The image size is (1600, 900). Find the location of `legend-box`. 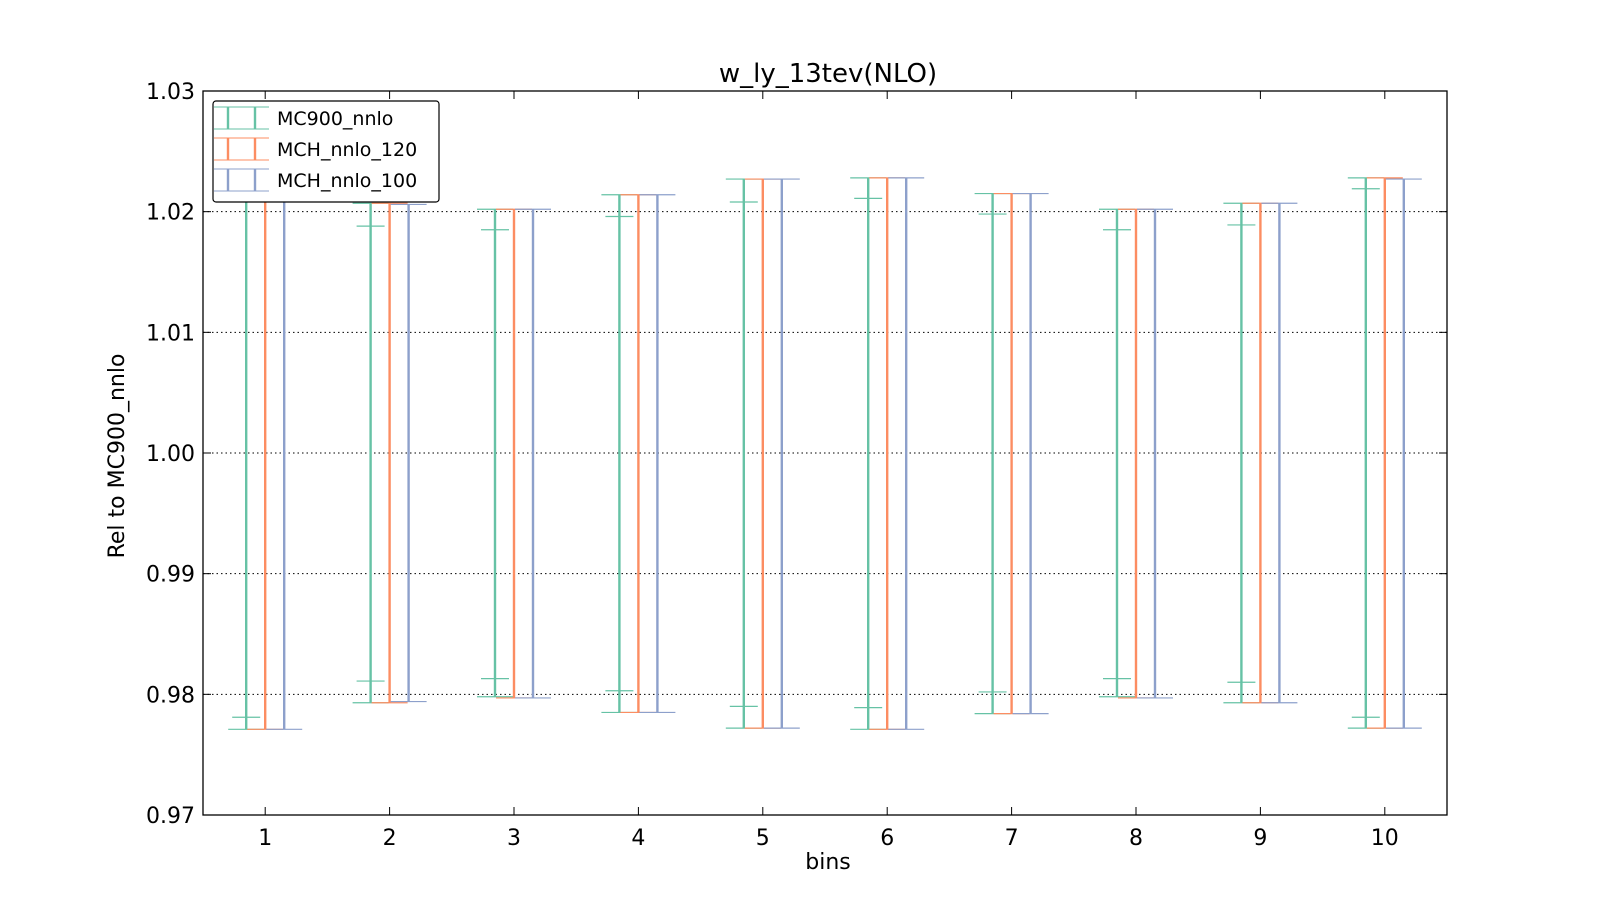

legend-box is located at coordinates (326, 151).